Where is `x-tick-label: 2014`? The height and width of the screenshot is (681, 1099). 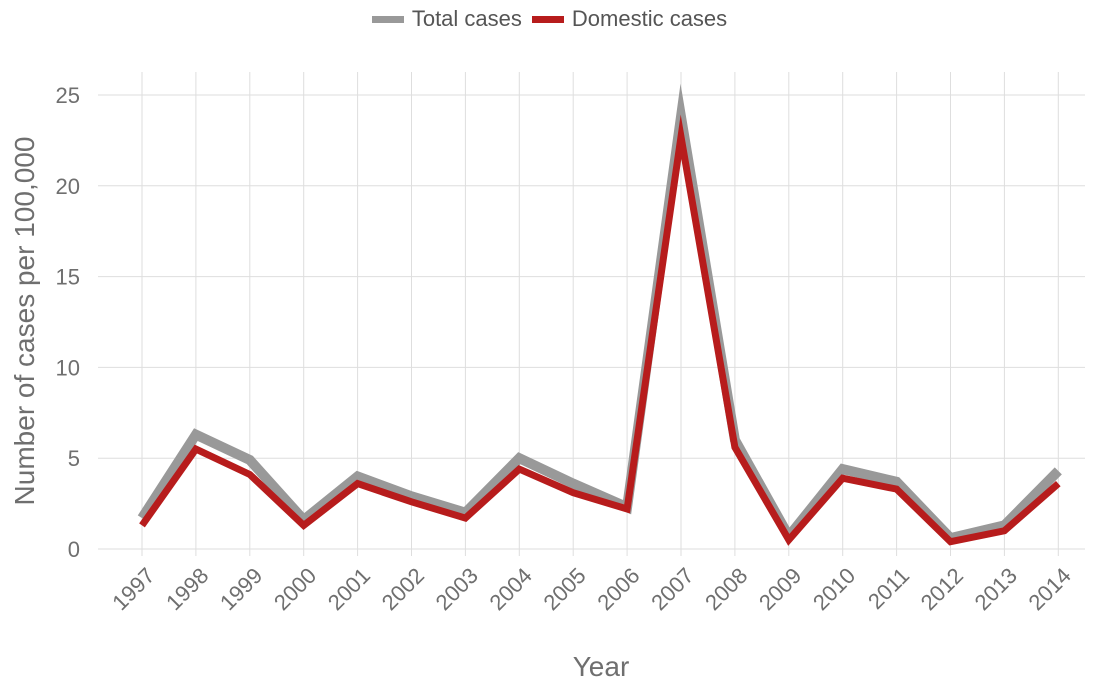
x-tick-label: 2014 is located at coordinates (1050, 589).